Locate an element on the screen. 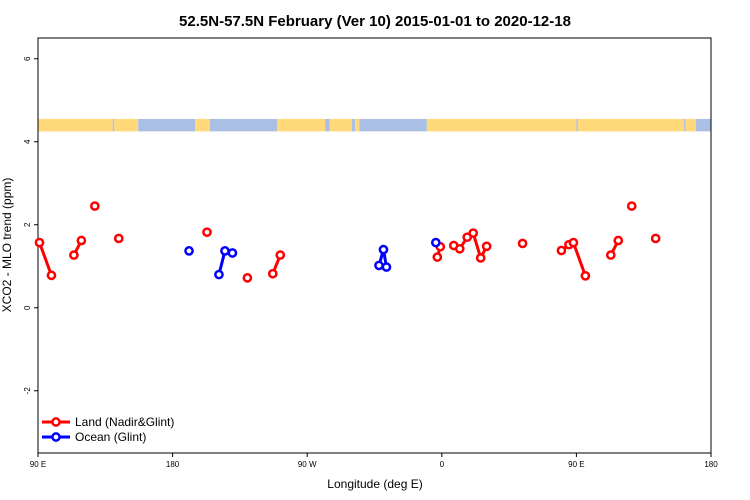 This screenshot has width=750, height=500. y-tick-label: 6 is located at coordinates (27, 58).